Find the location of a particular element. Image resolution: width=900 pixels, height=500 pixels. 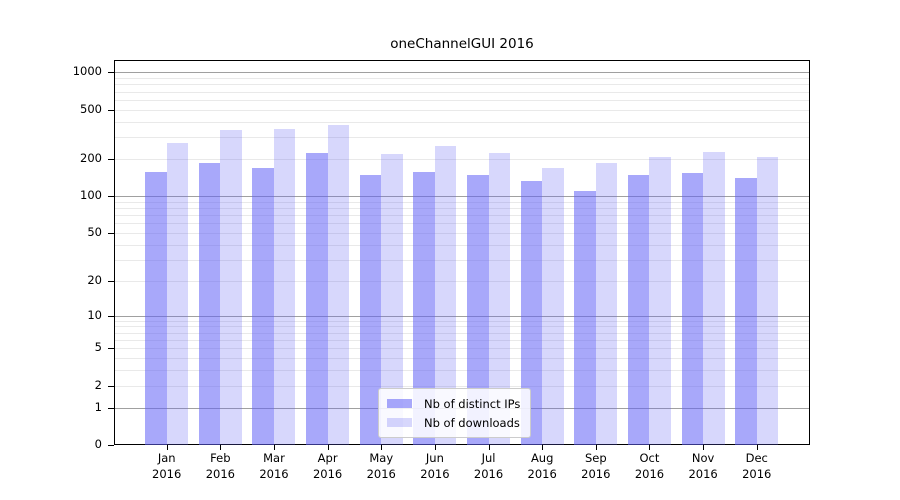

gridline-minor-y70 is located at coordinates (462, 216).